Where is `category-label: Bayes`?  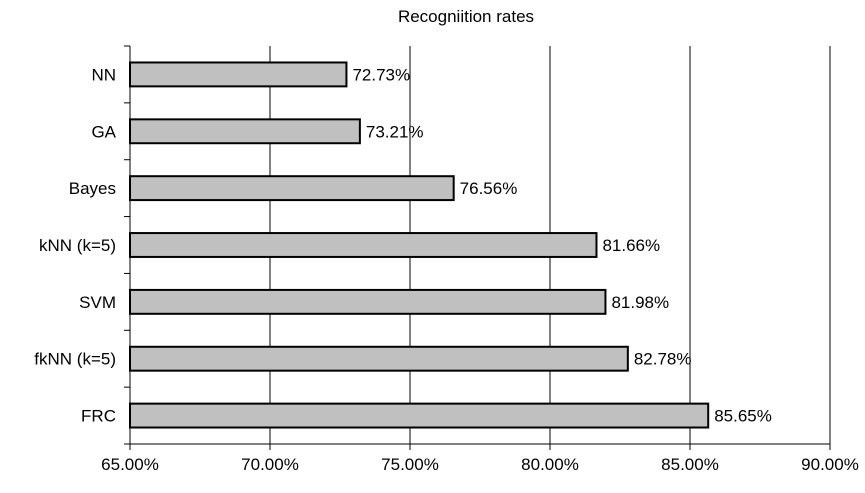
category-label: Bayes is located at coordinates (92, 188).